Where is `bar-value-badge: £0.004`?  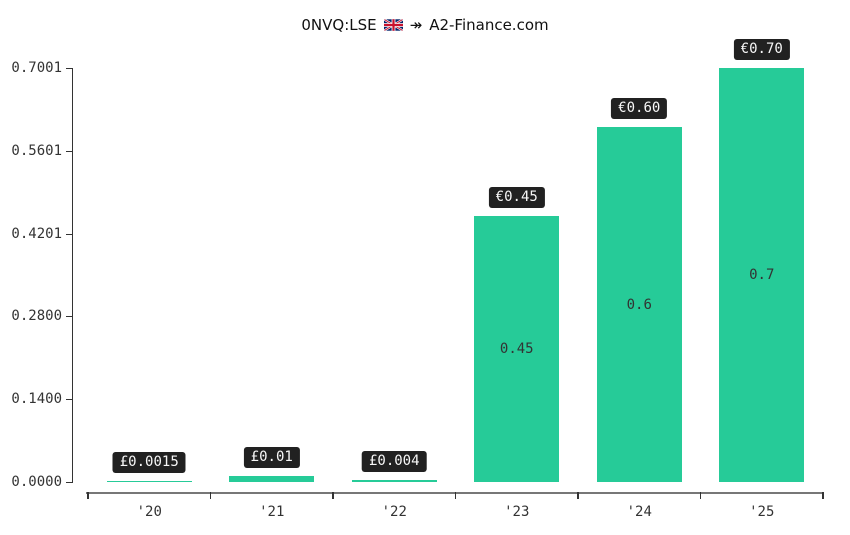
bar-value-badge: £0.004 is located at coordinates (394, 461).